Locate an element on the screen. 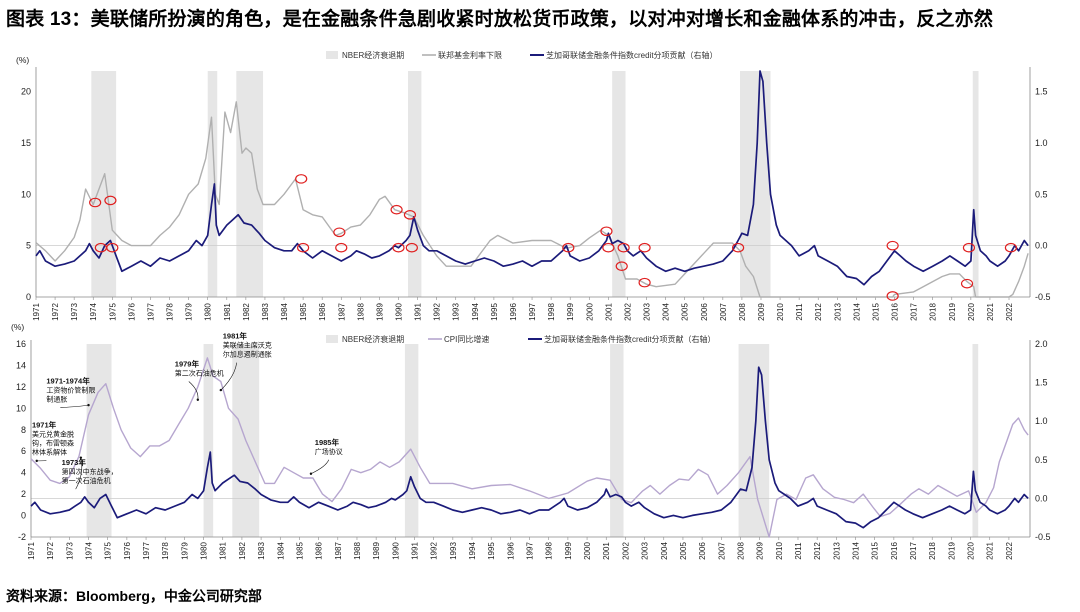 This screenshot has height=612, width=1080. annotation-year: 1971-1974年 is located at coordinates (68, 381).